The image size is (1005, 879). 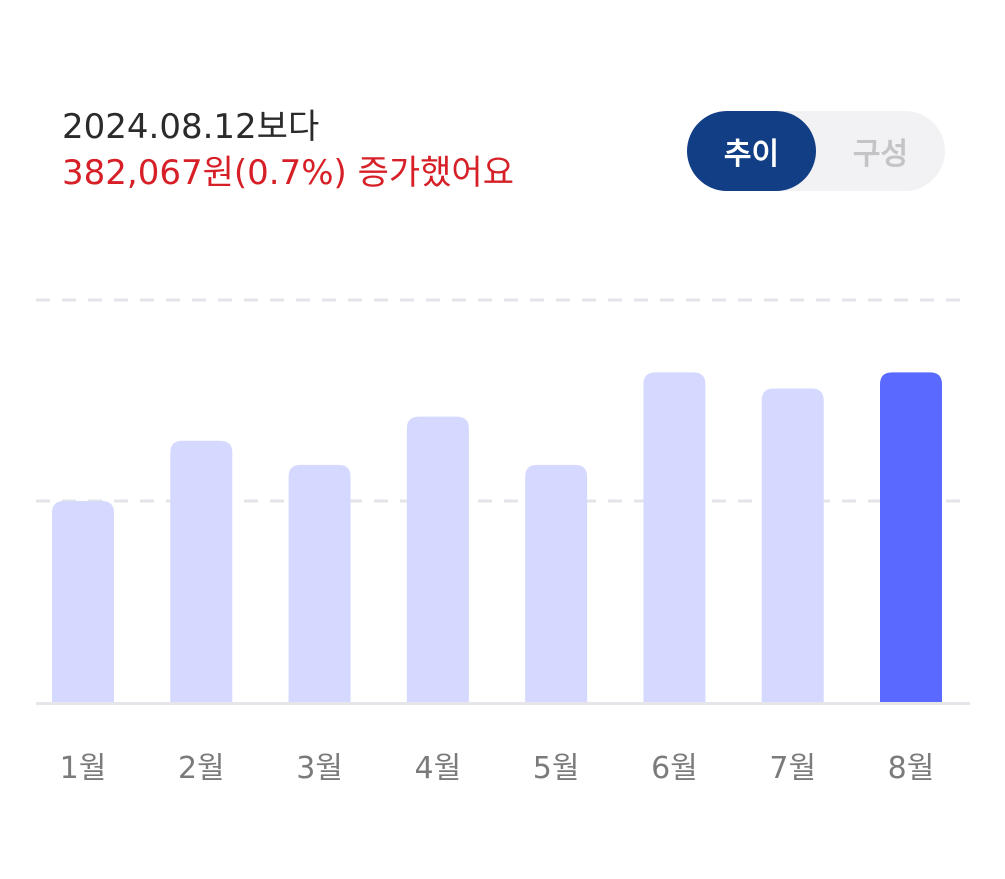 I want to click on x-tick-label: 6월, so click(x=674, y=768).